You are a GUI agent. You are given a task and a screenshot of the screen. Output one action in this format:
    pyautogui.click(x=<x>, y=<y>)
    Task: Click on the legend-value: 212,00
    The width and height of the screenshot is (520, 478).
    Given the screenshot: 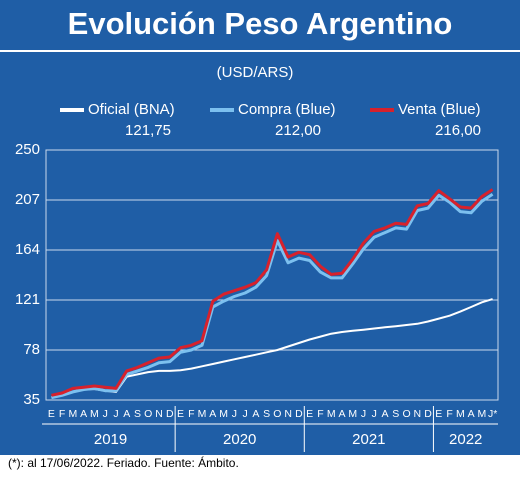 What is the action you would take?
    pyautogui.click(x=298, y=130)
    